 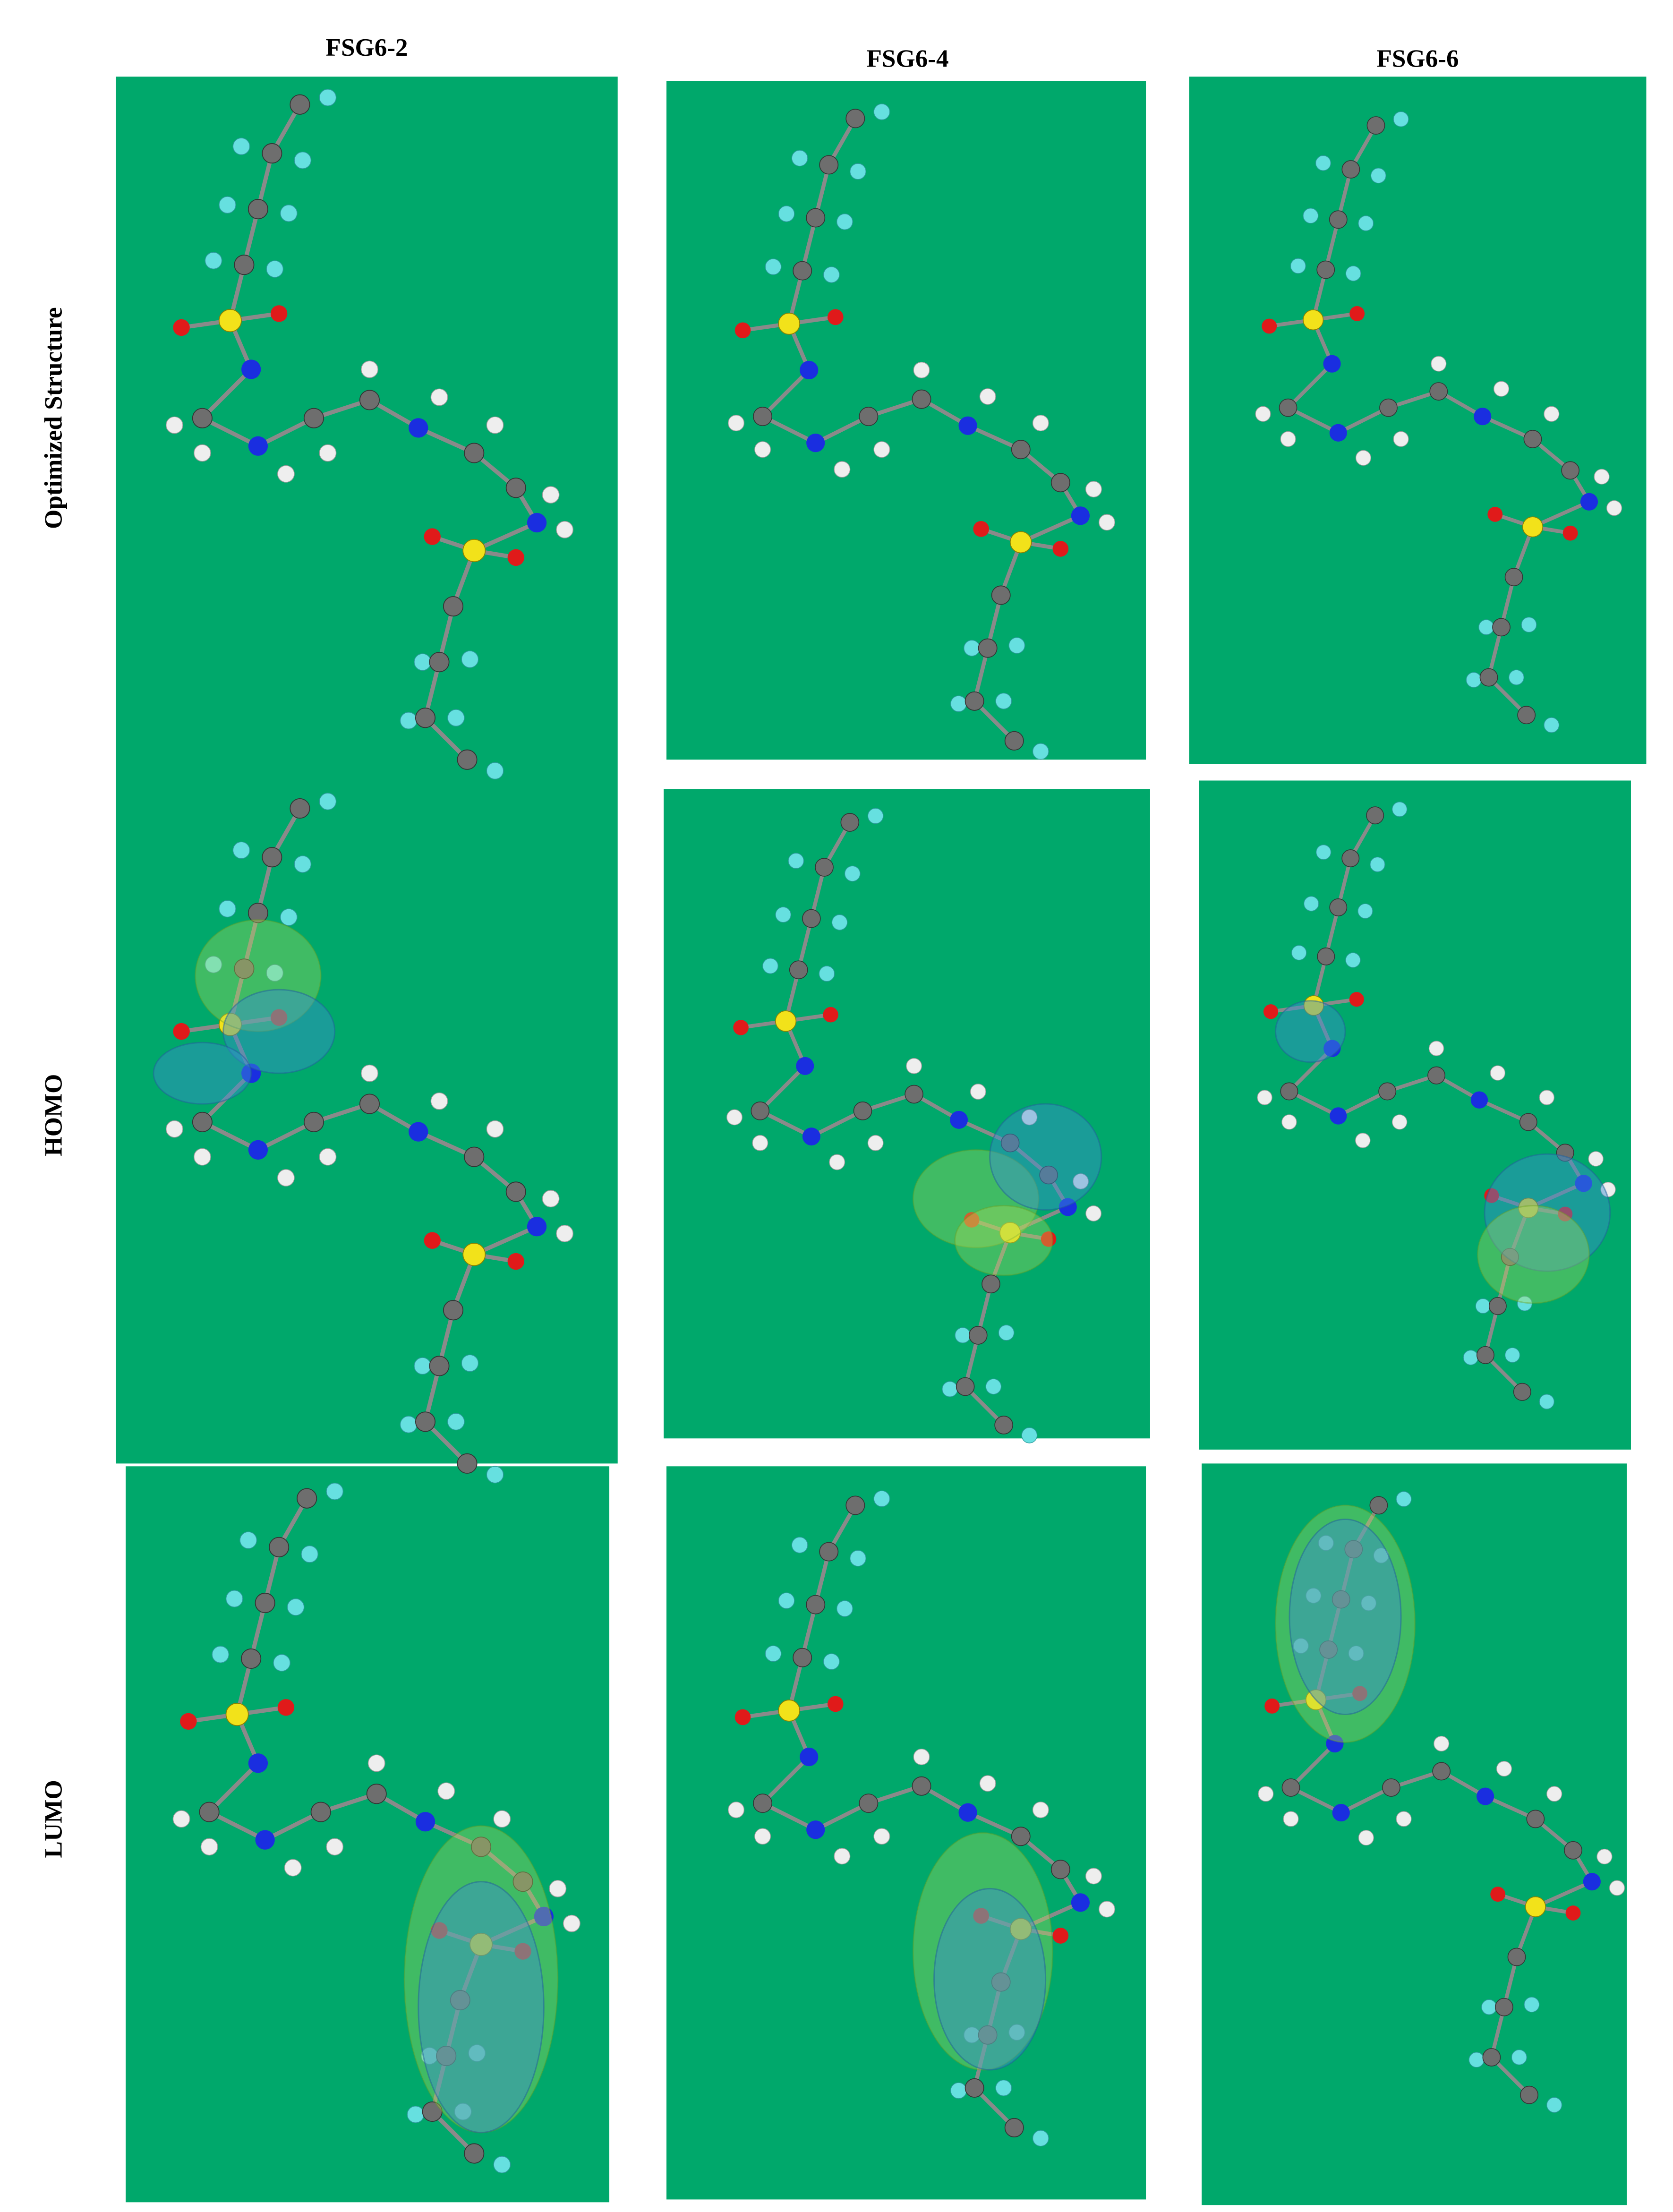 What do you see at coordinates (367, 47) in the screenshot?
I see `column-header: FSG6-2` at bounding box center [367, 47].